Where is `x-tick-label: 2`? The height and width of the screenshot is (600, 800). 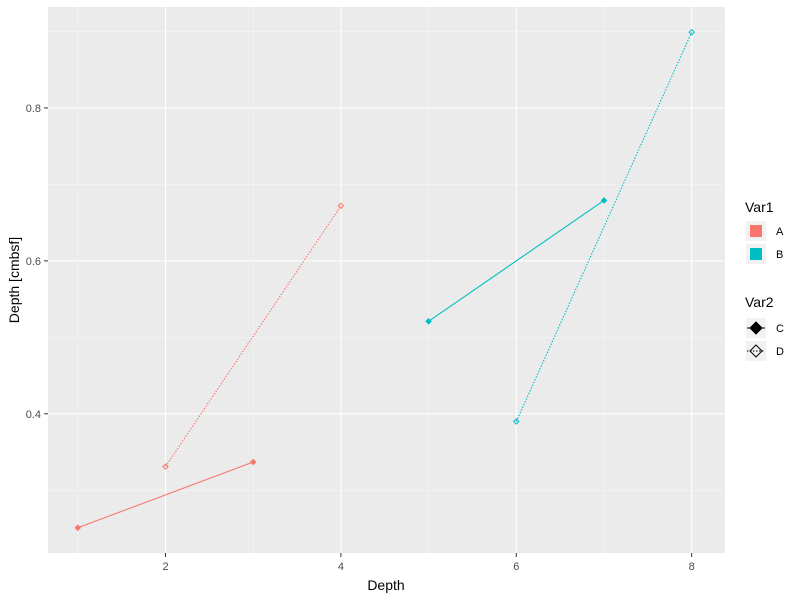
x-tick-label: 2 is located at coordinates (165, 567).